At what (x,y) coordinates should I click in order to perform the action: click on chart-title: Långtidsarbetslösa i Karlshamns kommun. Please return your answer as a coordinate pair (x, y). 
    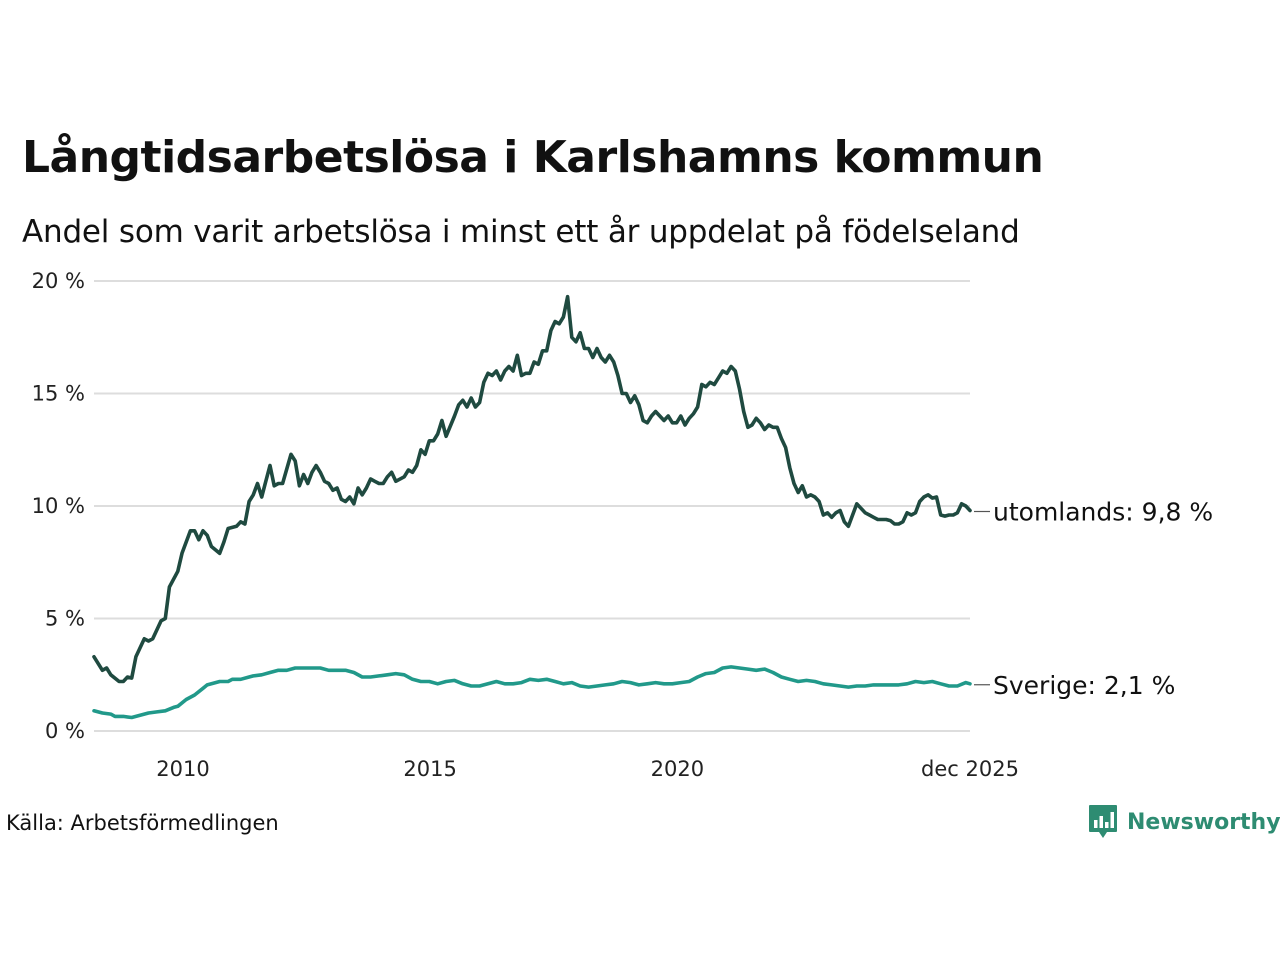
    Looking at the image, I should click on (533, 157).